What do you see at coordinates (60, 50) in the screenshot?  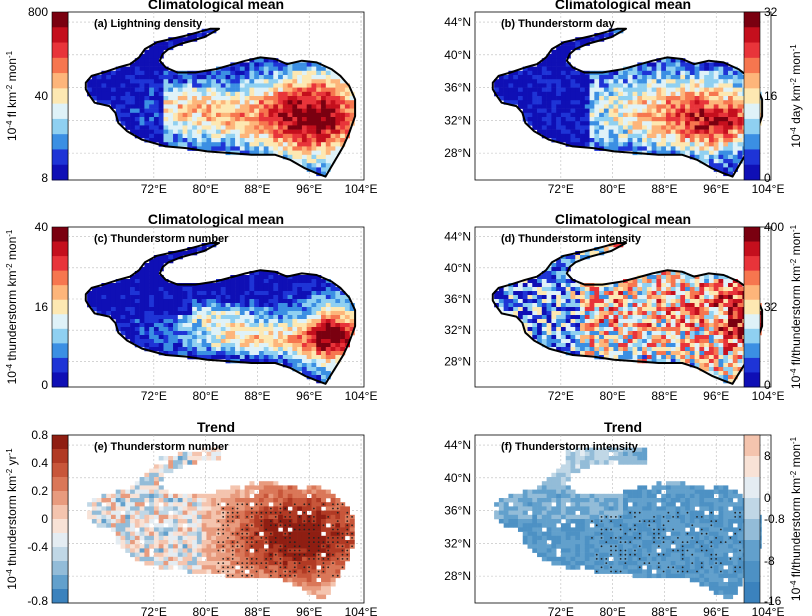 I see `colorbar-segment` at bounding box center [60, 50].